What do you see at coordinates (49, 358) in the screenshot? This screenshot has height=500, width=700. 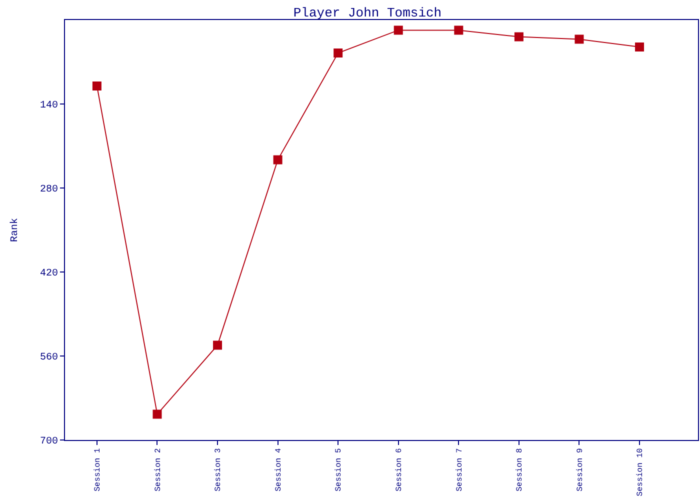 I see `y-tick-label: 560` at bounding box center [49, 358].